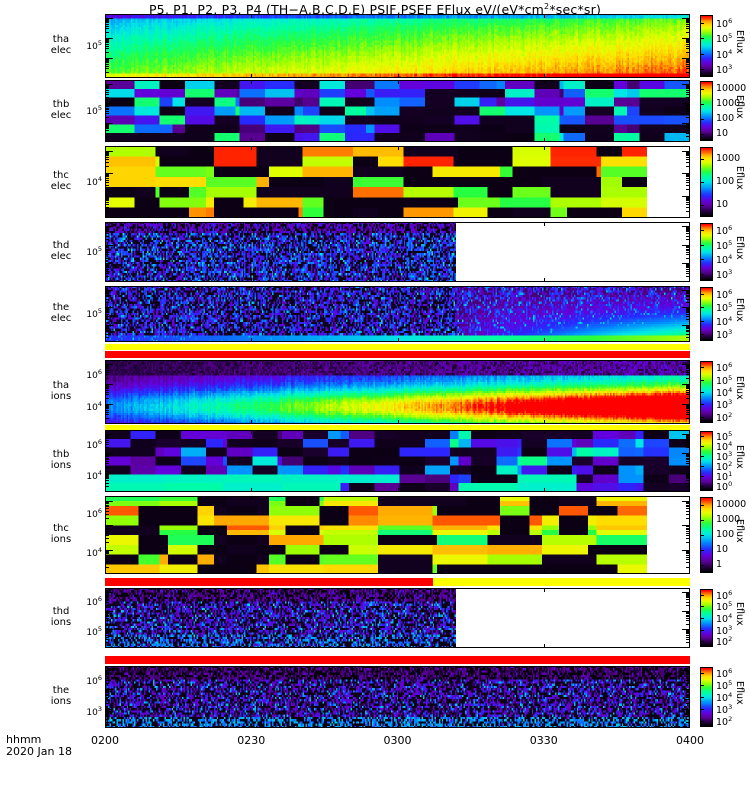 This screenshot has height=800, width=750. Describe the element at coordinates (730, 639) in the screenshot. I see `colorbar-tick-exponent: 2` at that location.